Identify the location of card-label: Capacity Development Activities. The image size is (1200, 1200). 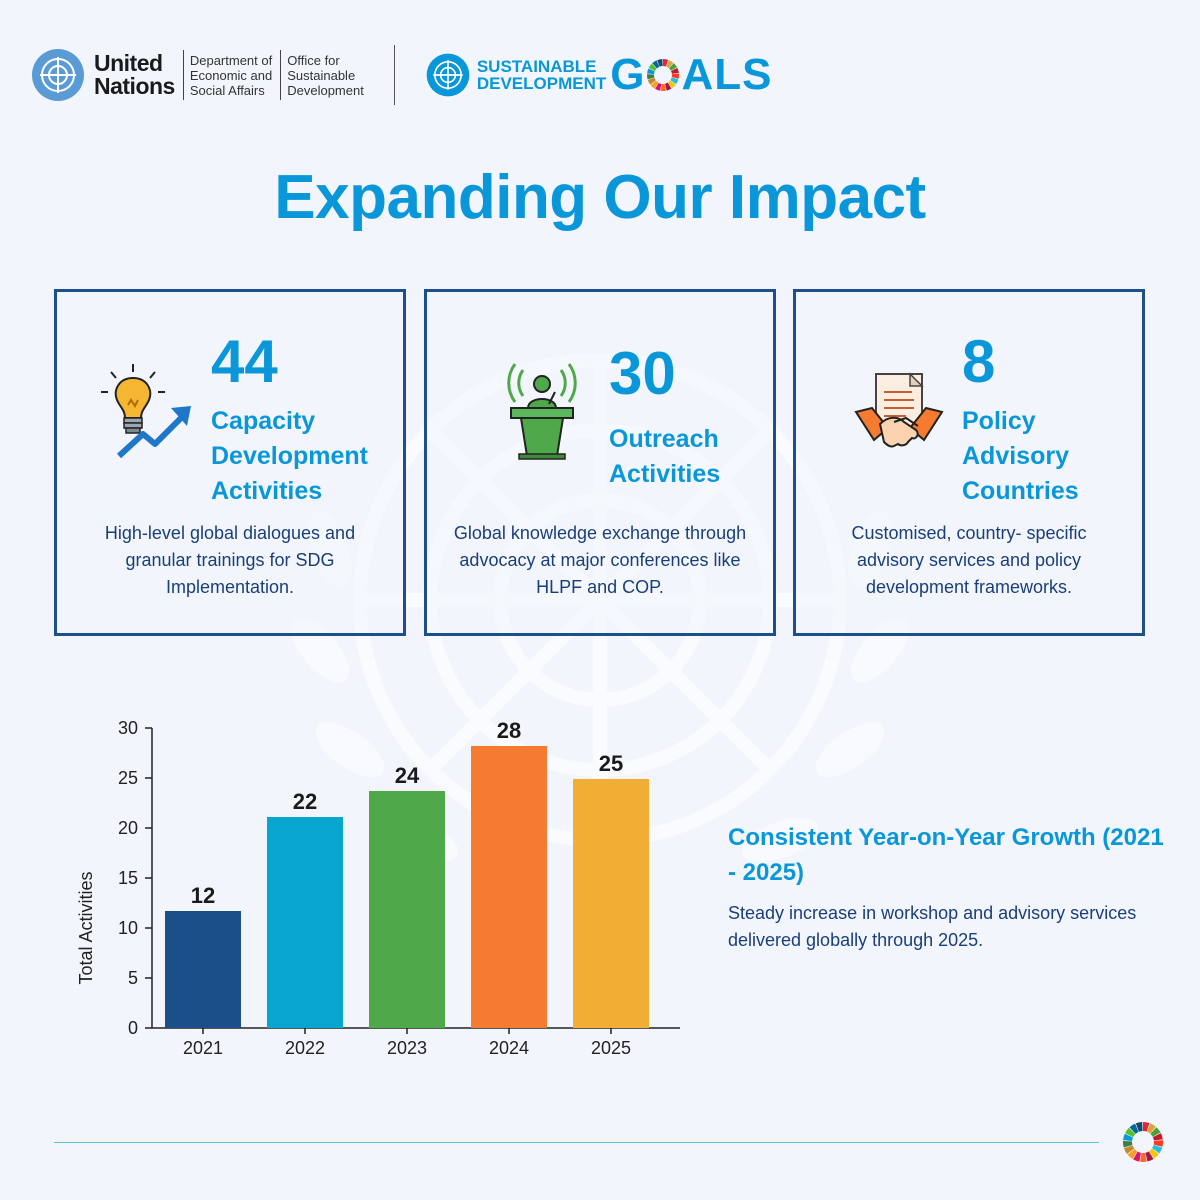
(289, 456).